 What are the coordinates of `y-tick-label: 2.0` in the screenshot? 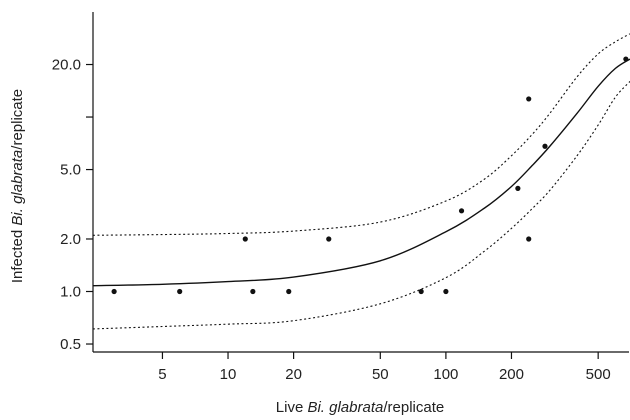 It's located at (70, 239).